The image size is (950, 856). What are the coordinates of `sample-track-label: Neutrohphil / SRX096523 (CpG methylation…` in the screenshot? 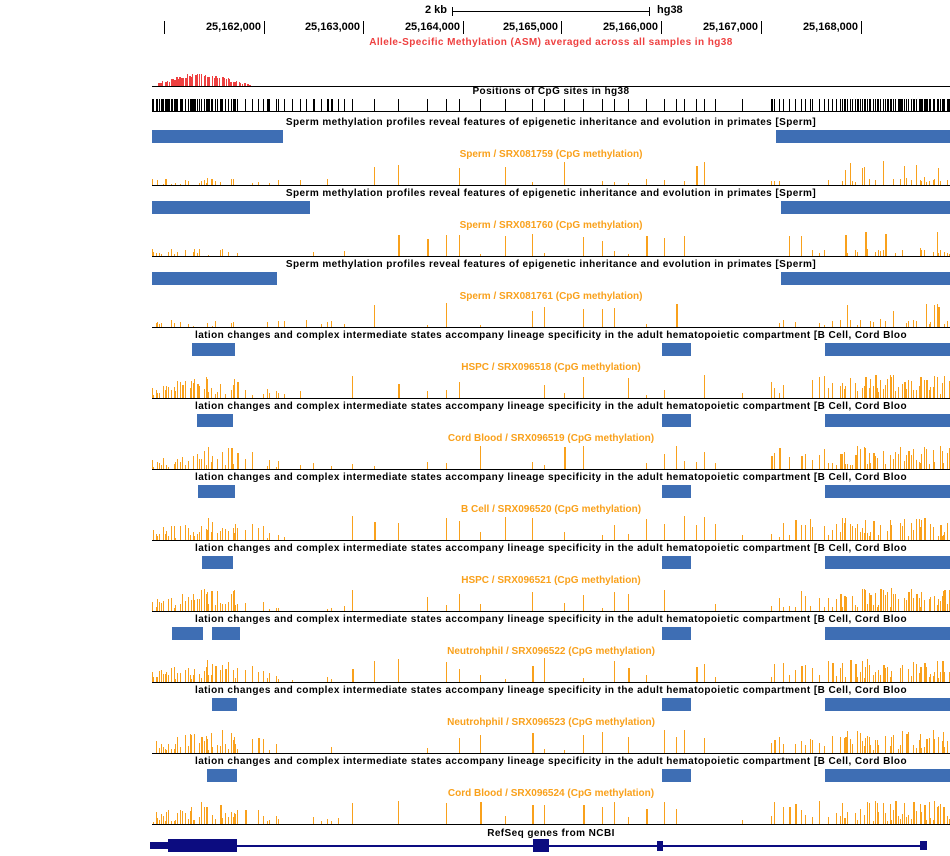 It's located at (551, 722).